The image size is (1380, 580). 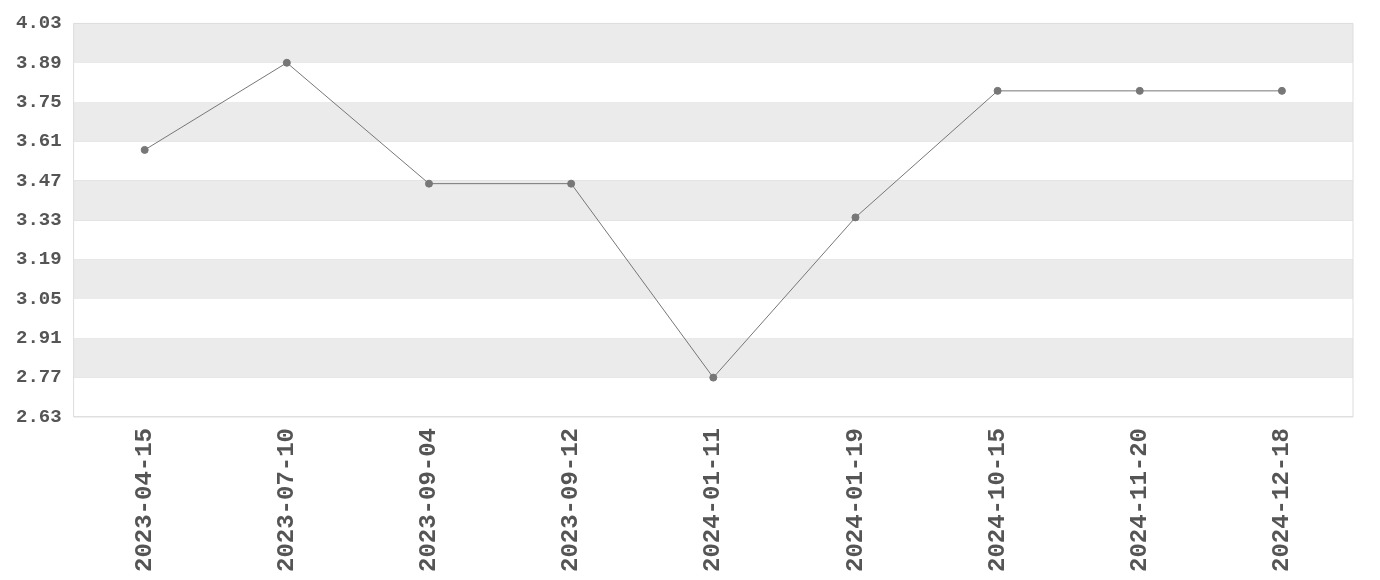 I want to click on x-tick-label: 2023-09-04, so click(x=429, y=500).